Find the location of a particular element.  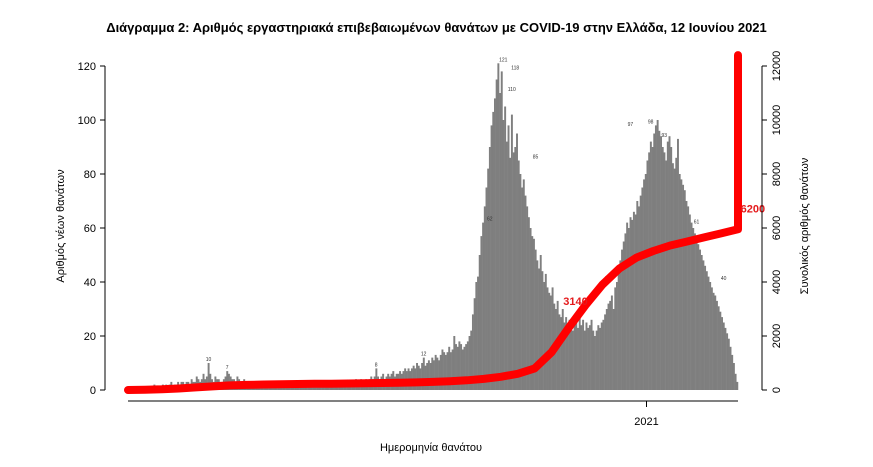

y-tick-label: 0 is located at coordinates (93, 391).